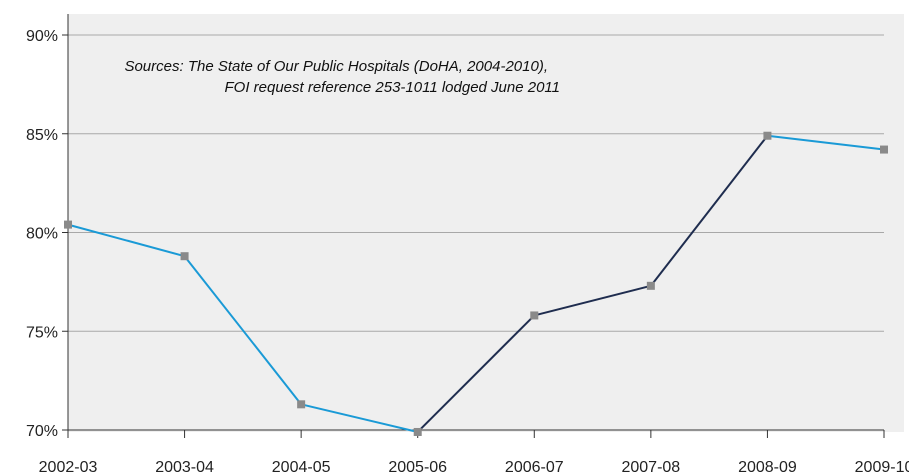  I want to click on x-tick-label: 2007-08, so click(650, 467).